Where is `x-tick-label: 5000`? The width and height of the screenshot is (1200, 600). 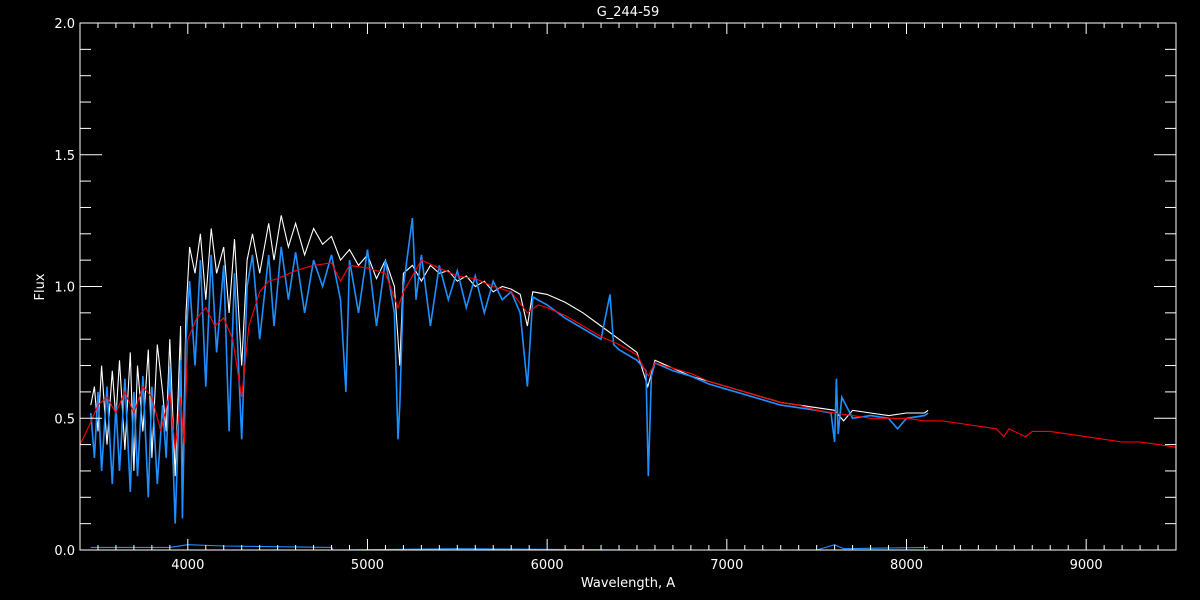 x-tick-label: 5000 is located at coordinates (367, 565).